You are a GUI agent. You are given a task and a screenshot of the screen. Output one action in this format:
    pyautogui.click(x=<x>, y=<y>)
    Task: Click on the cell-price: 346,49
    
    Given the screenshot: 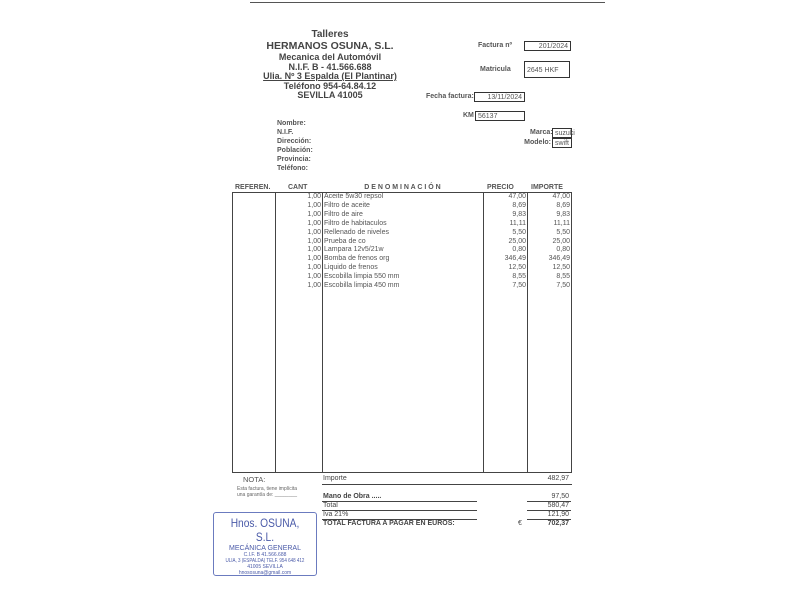 What is the action you would take?
    pyautogui.click(x=515, y=259)
    